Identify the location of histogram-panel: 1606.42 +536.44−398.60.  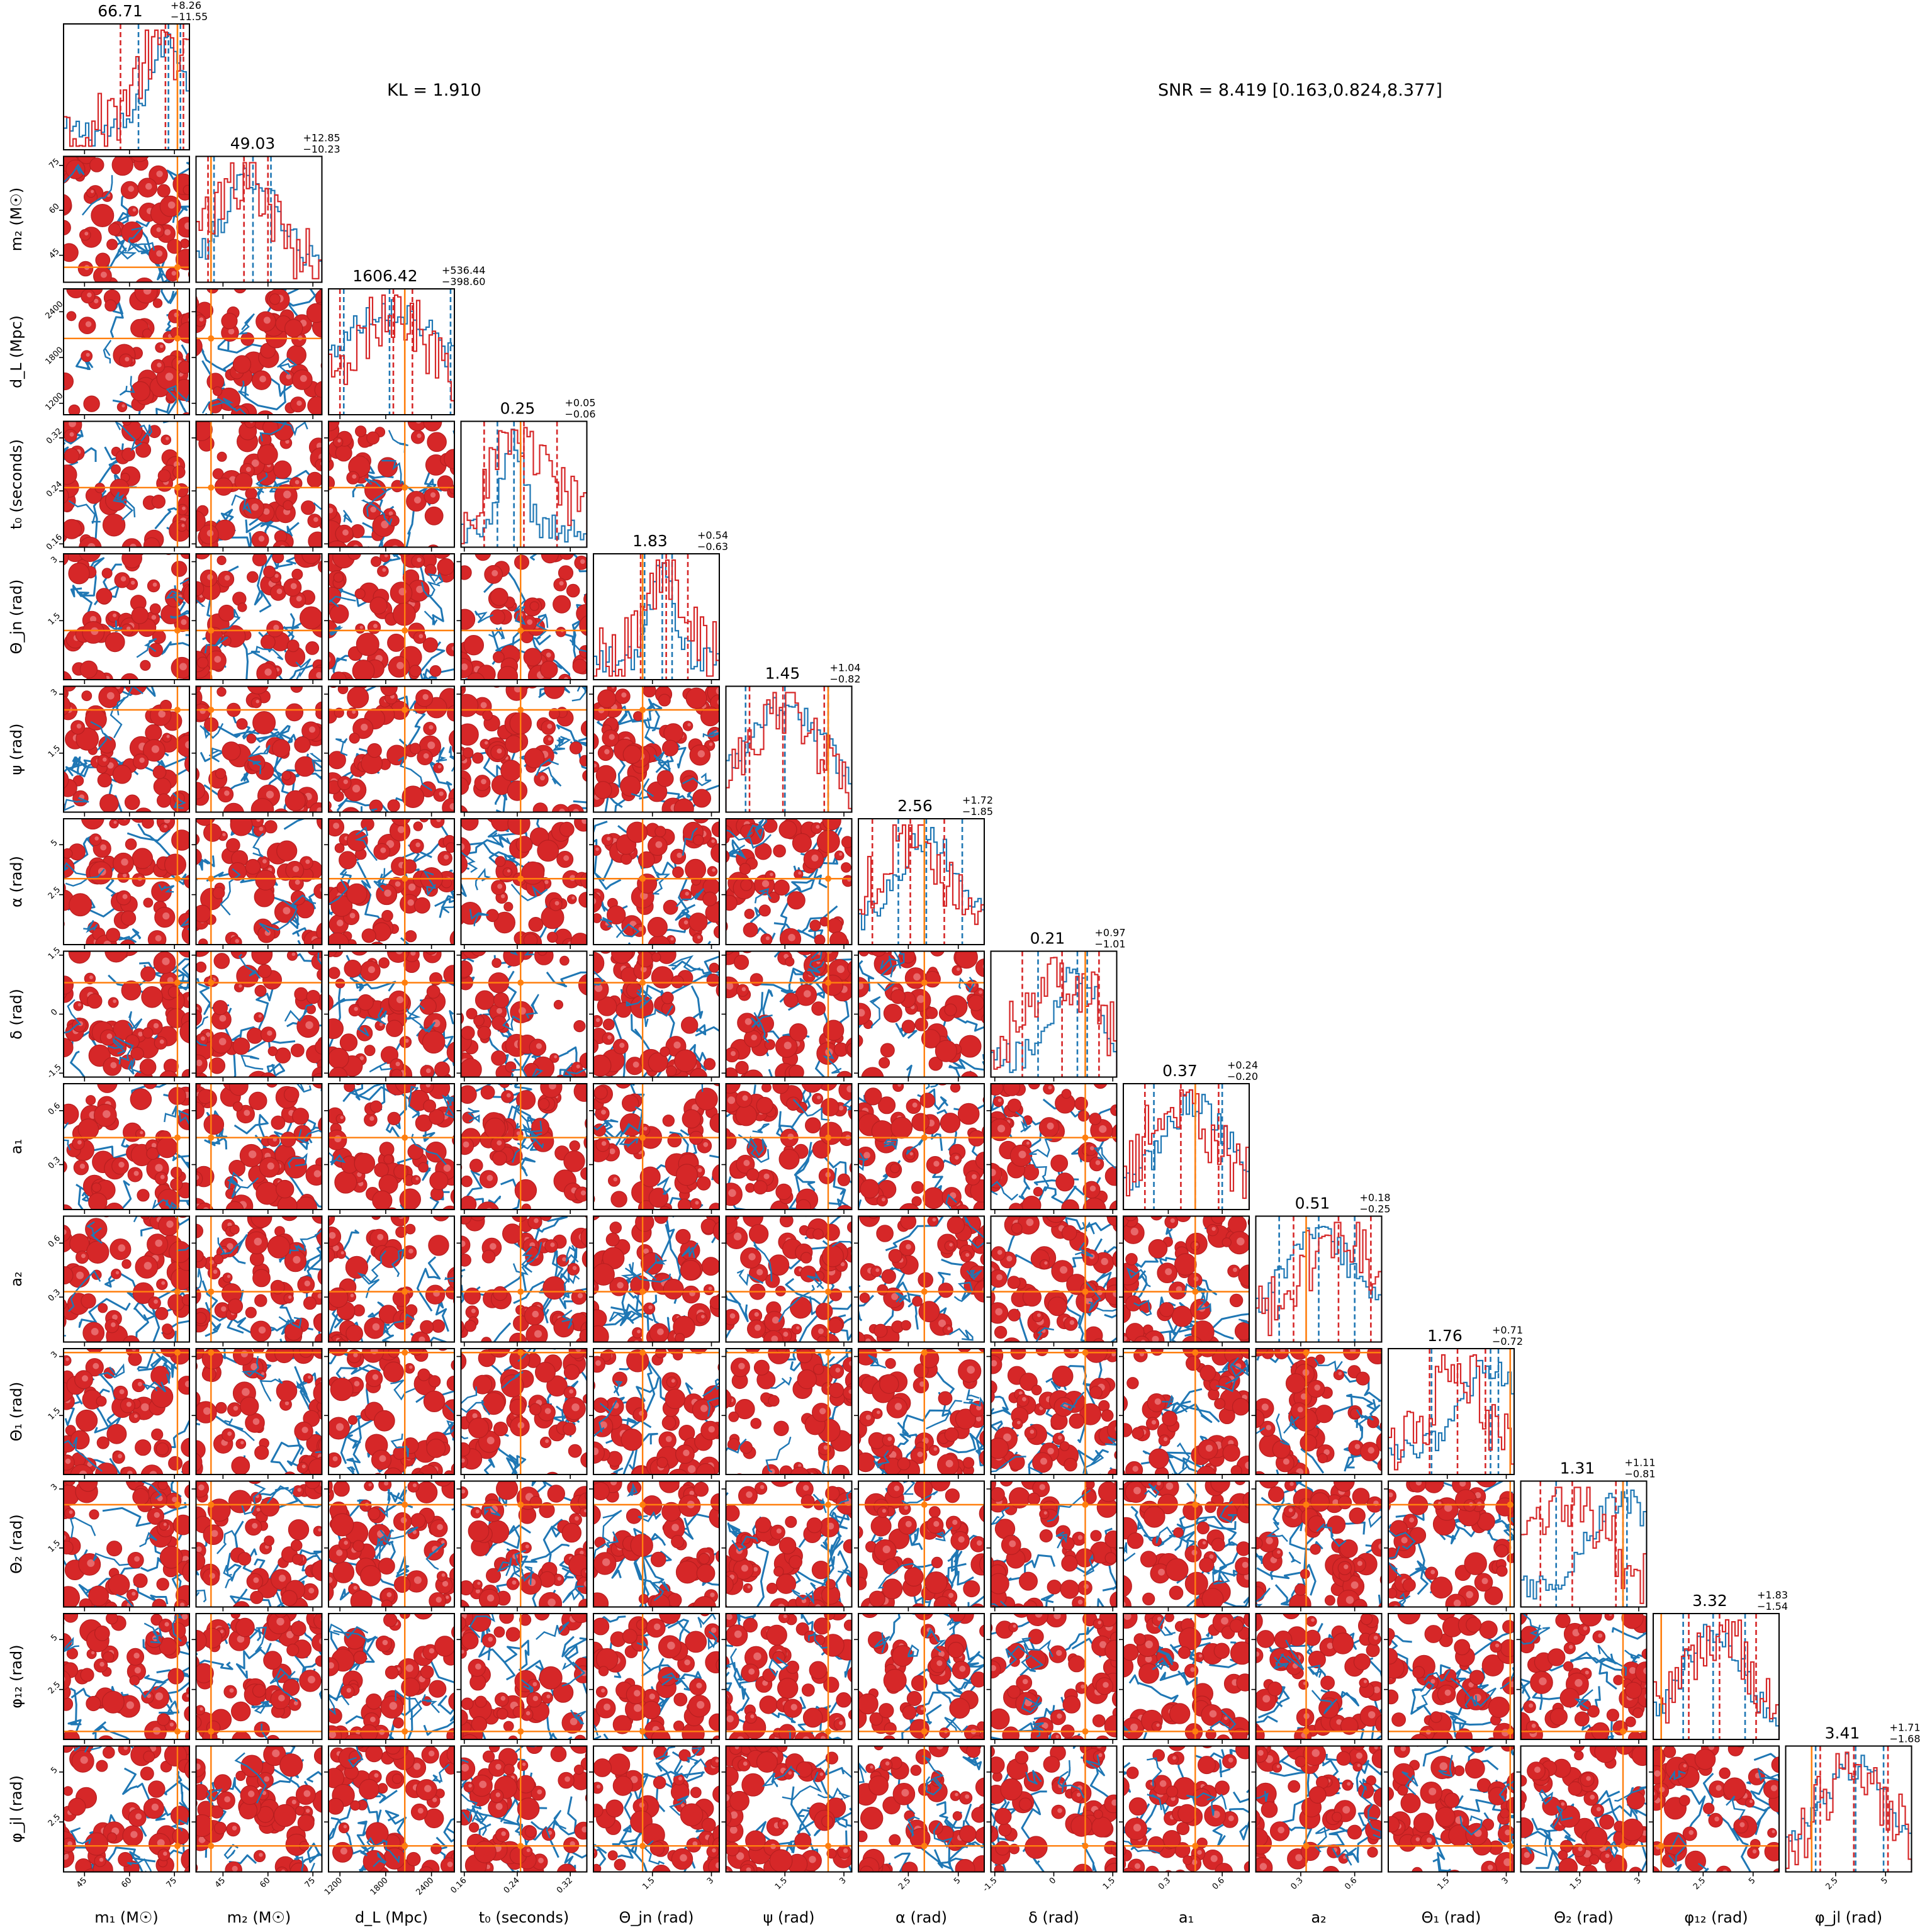
(406, 341).